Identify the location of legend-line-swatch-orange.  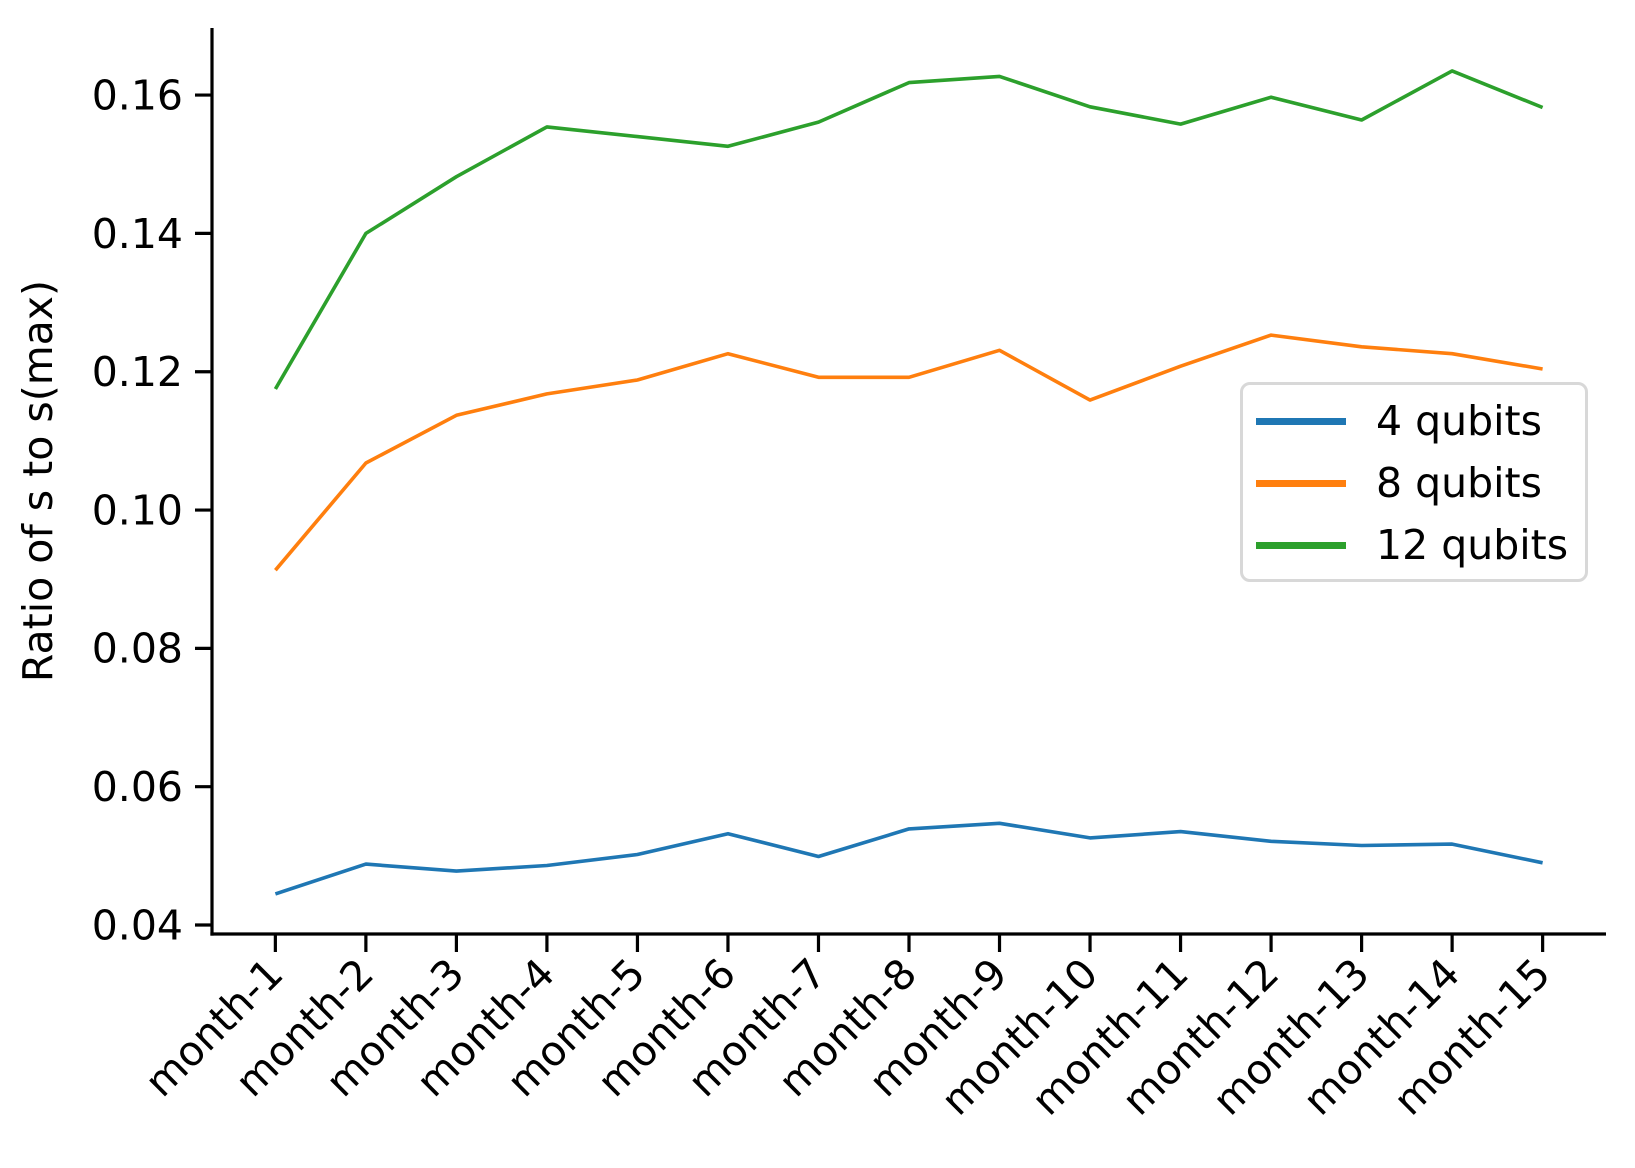
(1301, 483).